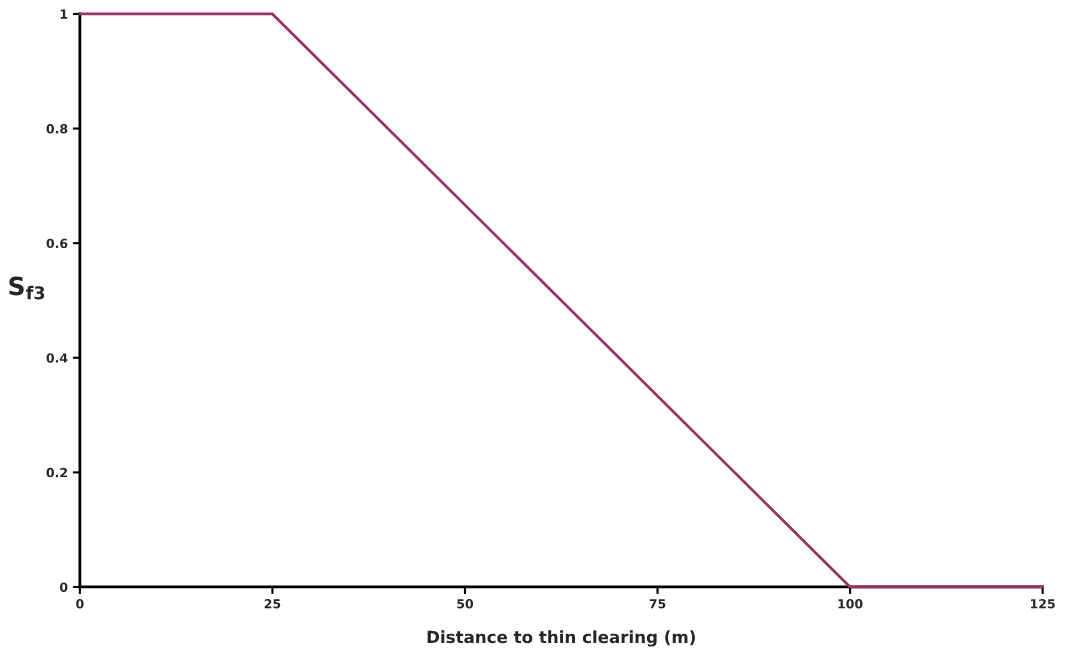 Image resolution: width=1065 pixels, height=664 pixels. Describe the element at coordinates (272, 604) in the screenshot. I see `x-tick-label: 25` at that location.